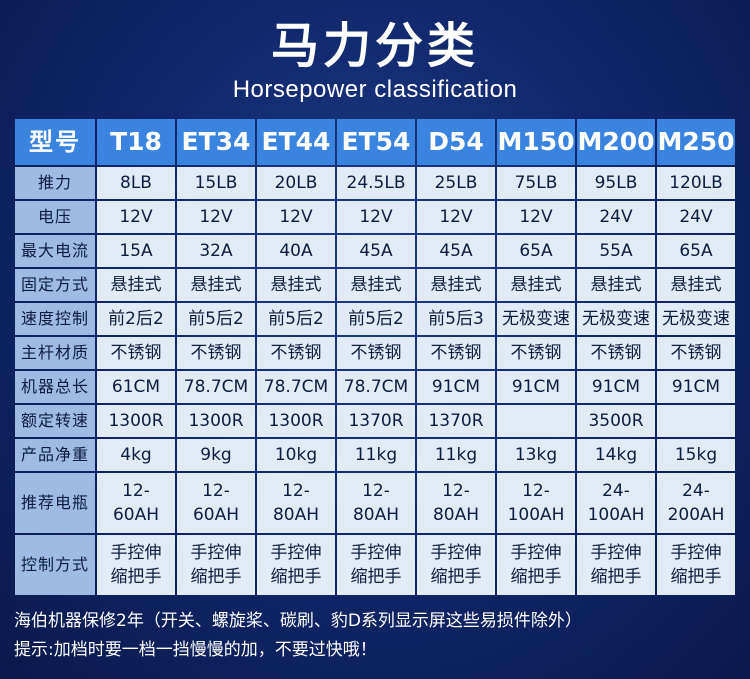  What do you see at coordinates (55, 217) in the screenshot?
I see `row-label: 电压` at bounding box center [55, 217].